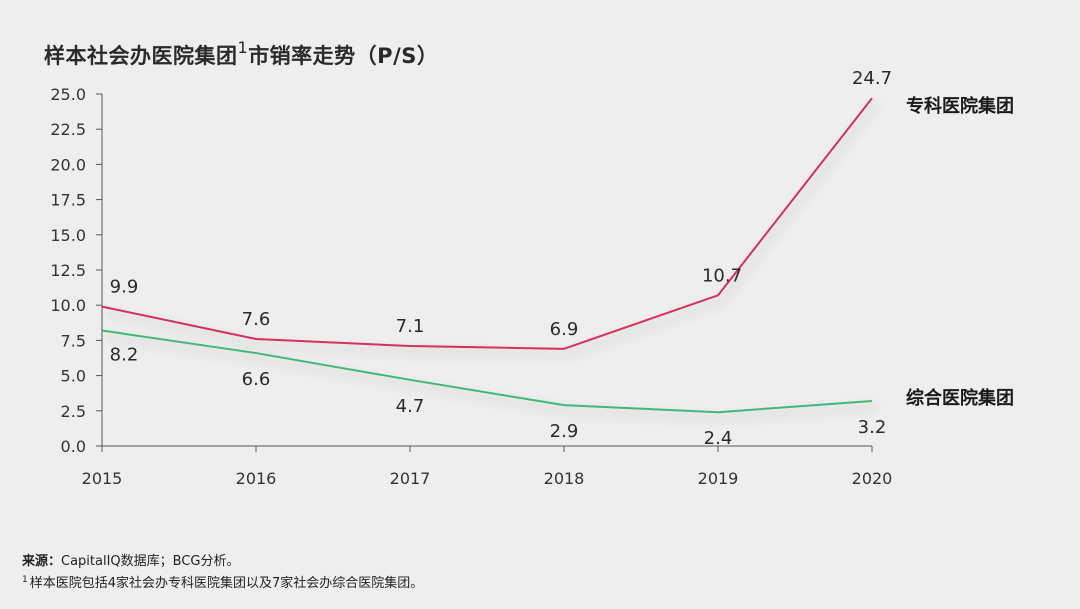  Describe the element at coordinates (872, 427) in the screenshot. I see `data-label: 3.2` at that location.